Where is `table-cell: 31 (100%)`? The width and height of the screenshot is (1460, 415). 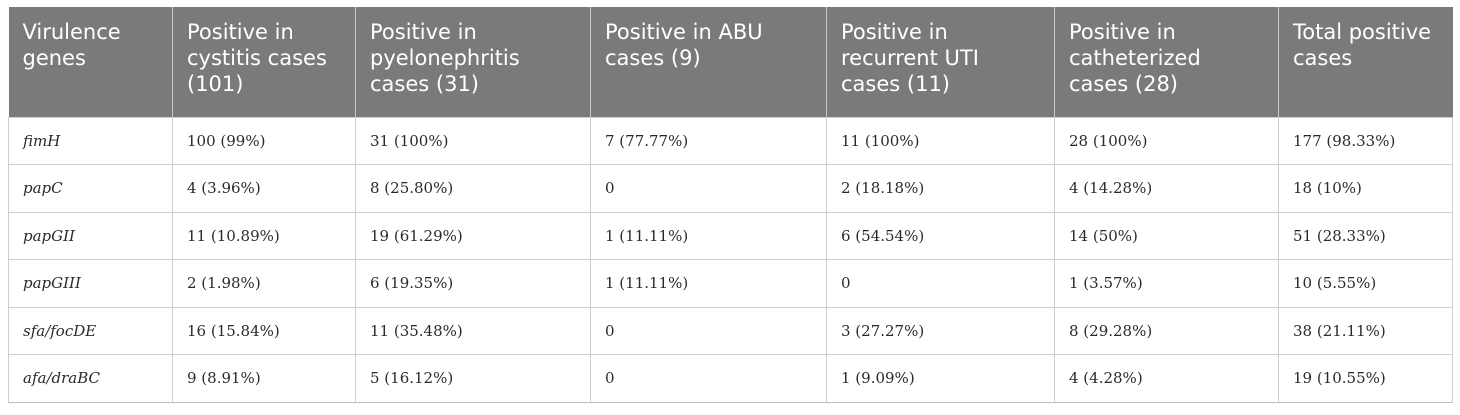
table-cell: 31 (100%) is located at coordinates (473, 140).